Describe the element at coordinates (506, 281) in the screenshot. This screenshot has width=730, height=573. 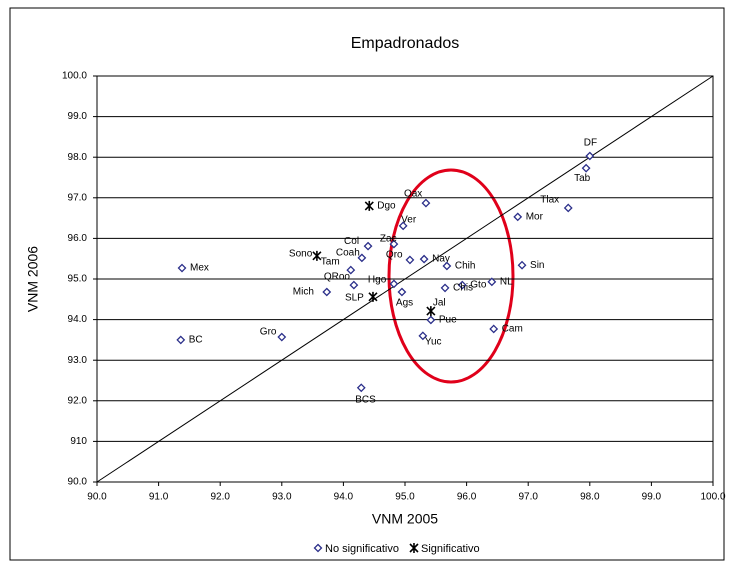
I see `point-label: NL` at that location.